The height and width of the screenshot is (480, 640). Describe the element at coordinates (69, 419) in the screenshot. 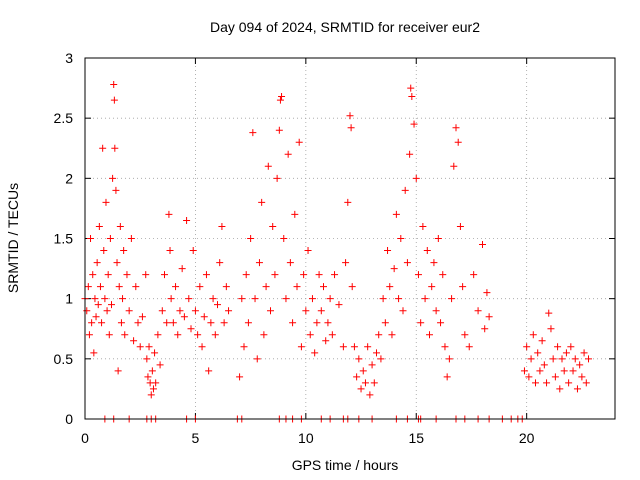

I see `y-tick-label: 0` at that location.